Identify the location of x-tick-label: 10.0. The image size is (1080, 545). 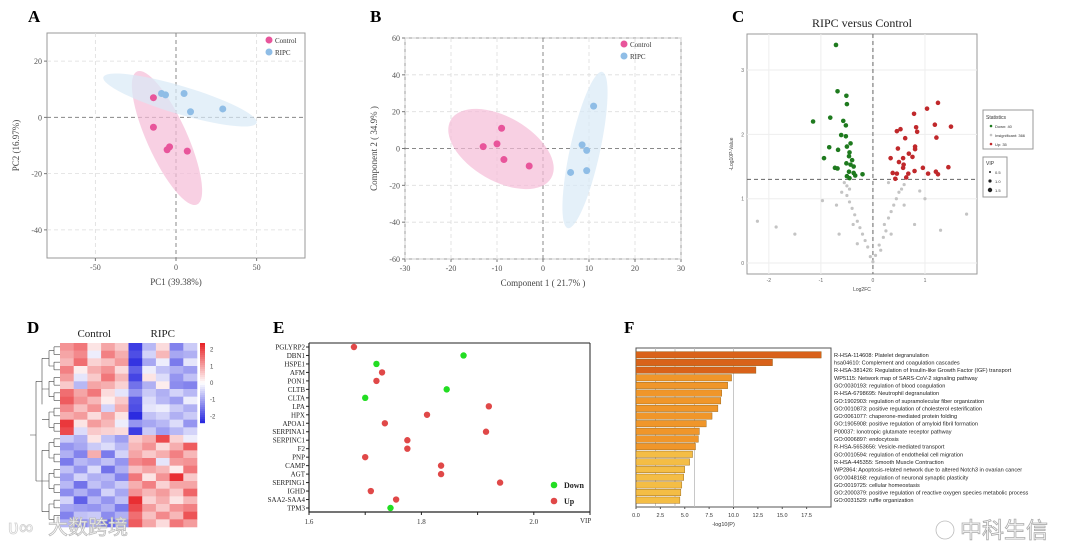
(733, 516).